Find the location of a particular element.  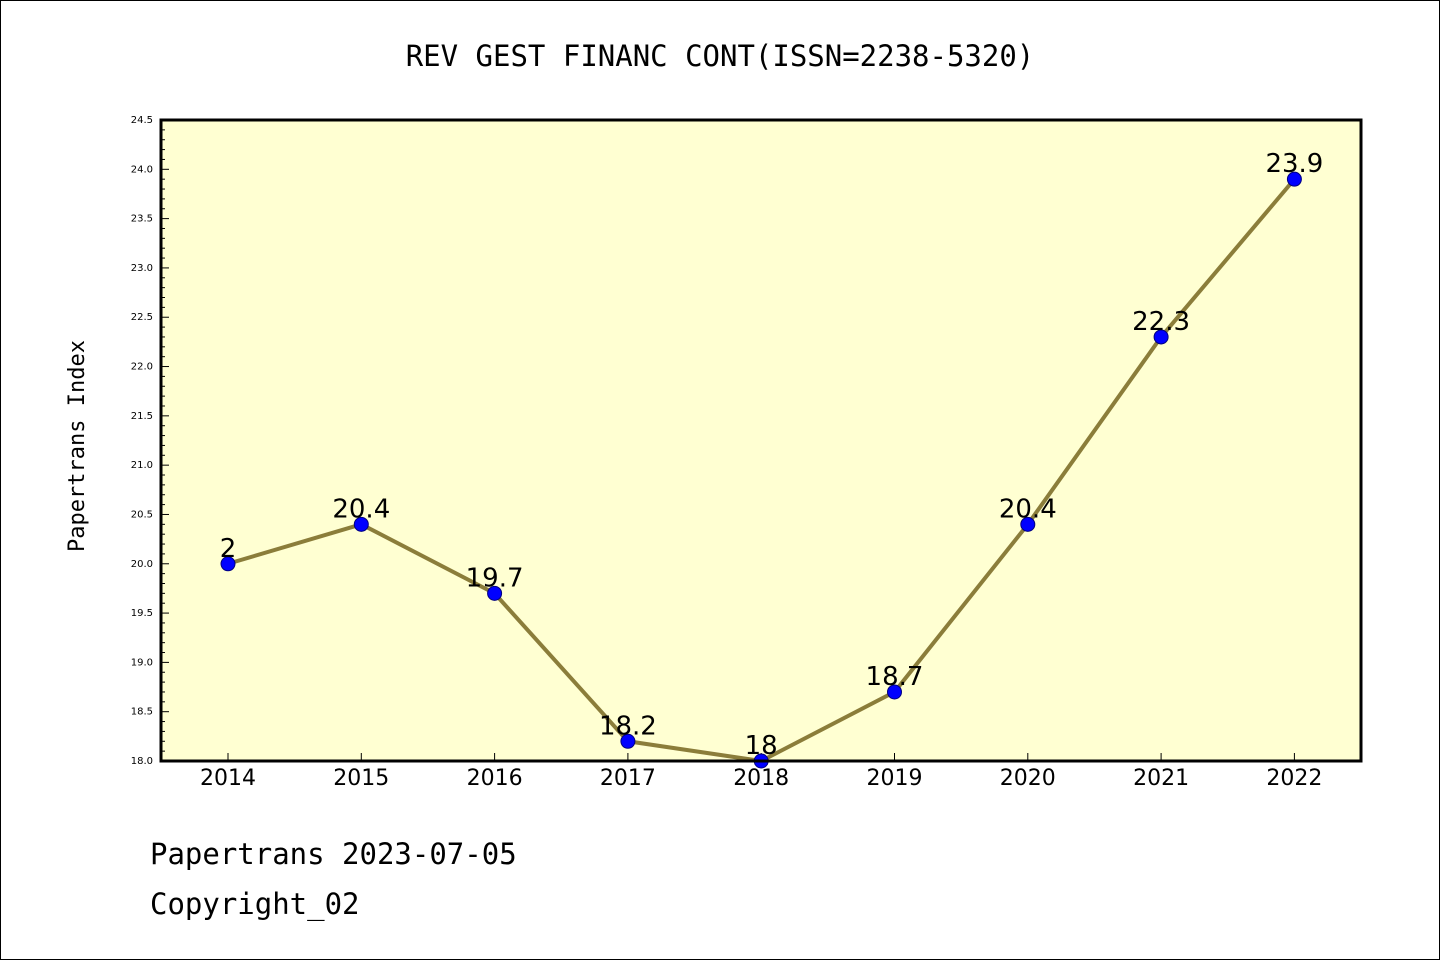

x-tick-label: 2017 is located at coordinates (628, 778).